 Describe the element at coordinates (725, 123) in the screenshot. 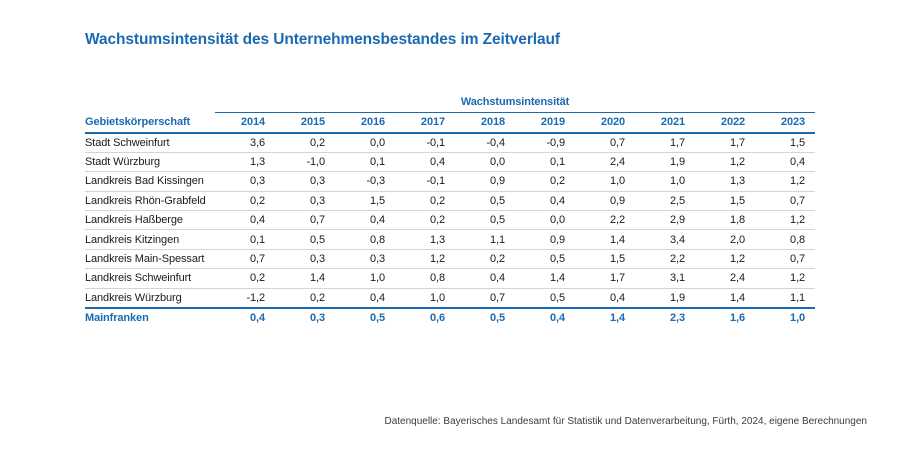

I see `column-header-year: 2022` at that location.